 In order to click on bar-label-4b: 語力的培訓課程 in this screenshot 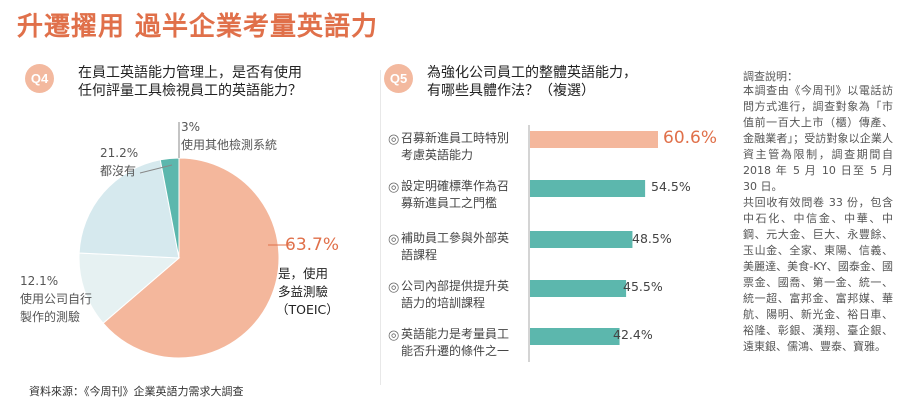, I will do `click(443, 302)`.